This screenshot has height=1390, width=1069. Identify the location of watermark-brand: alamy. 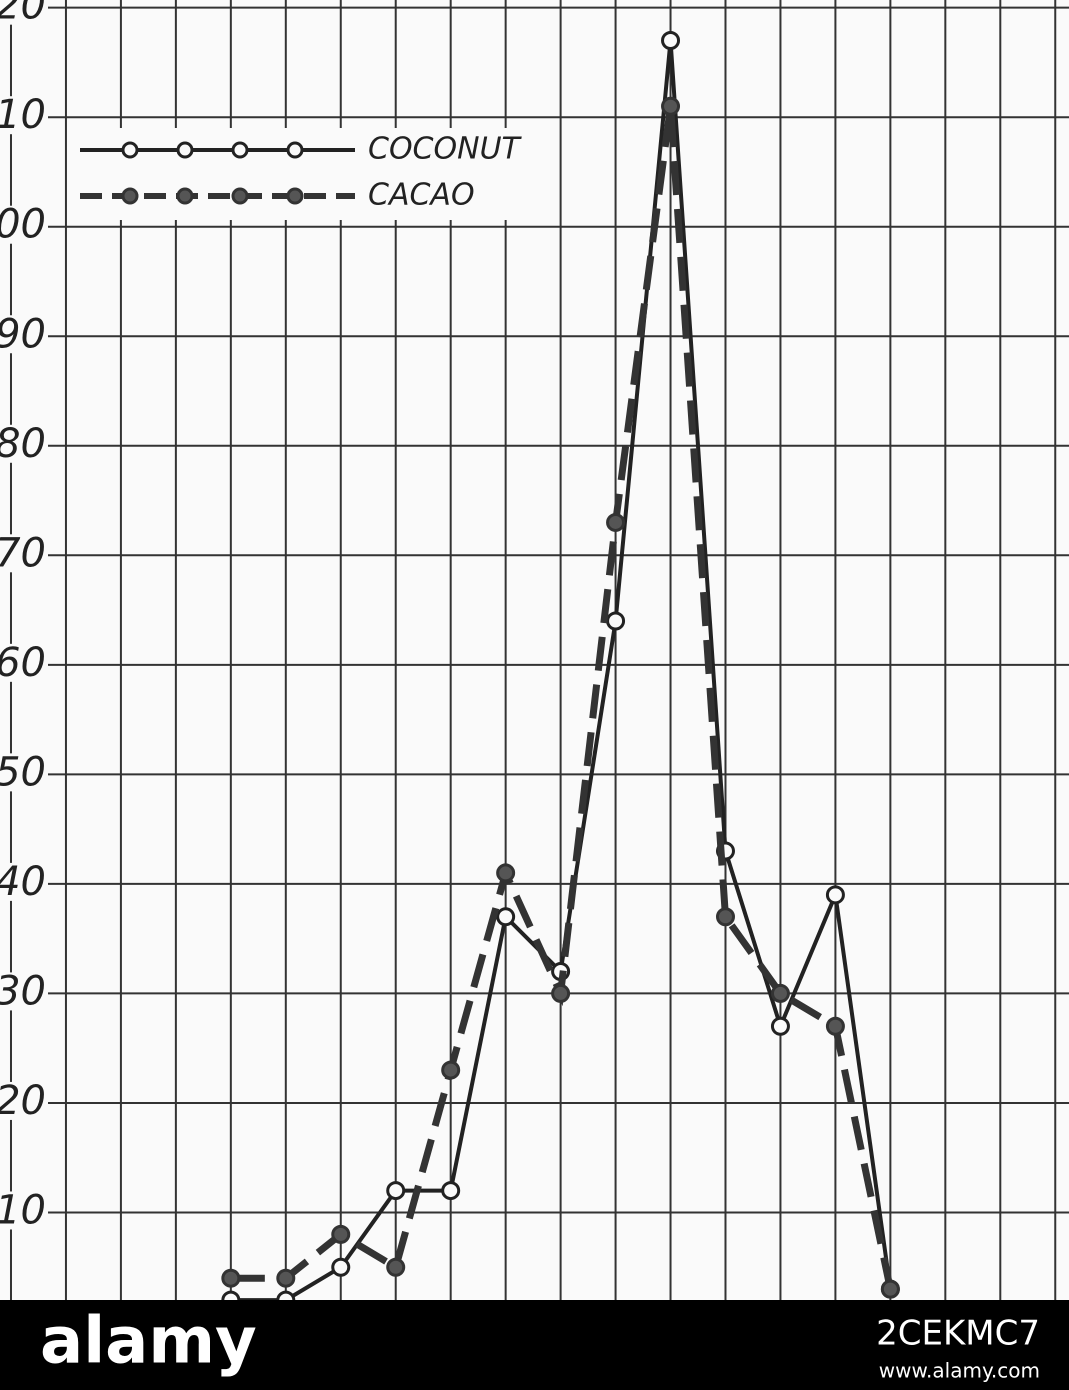
(148, 1342).